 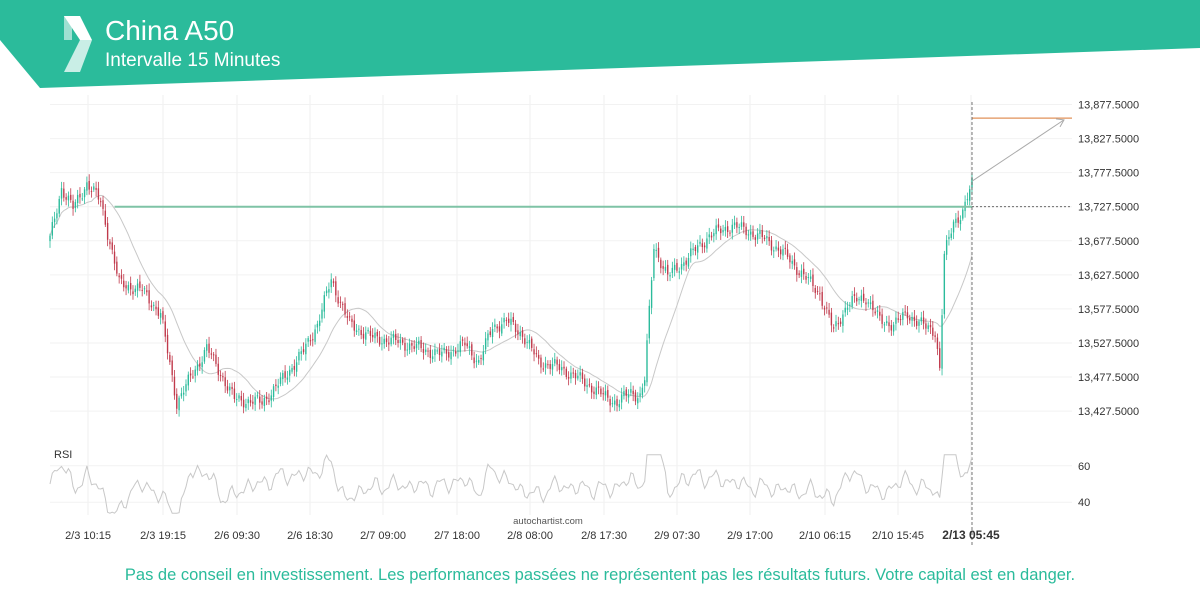 I want to click on time-tick-label: 2/3 19:15, so click(x=163, y=536).